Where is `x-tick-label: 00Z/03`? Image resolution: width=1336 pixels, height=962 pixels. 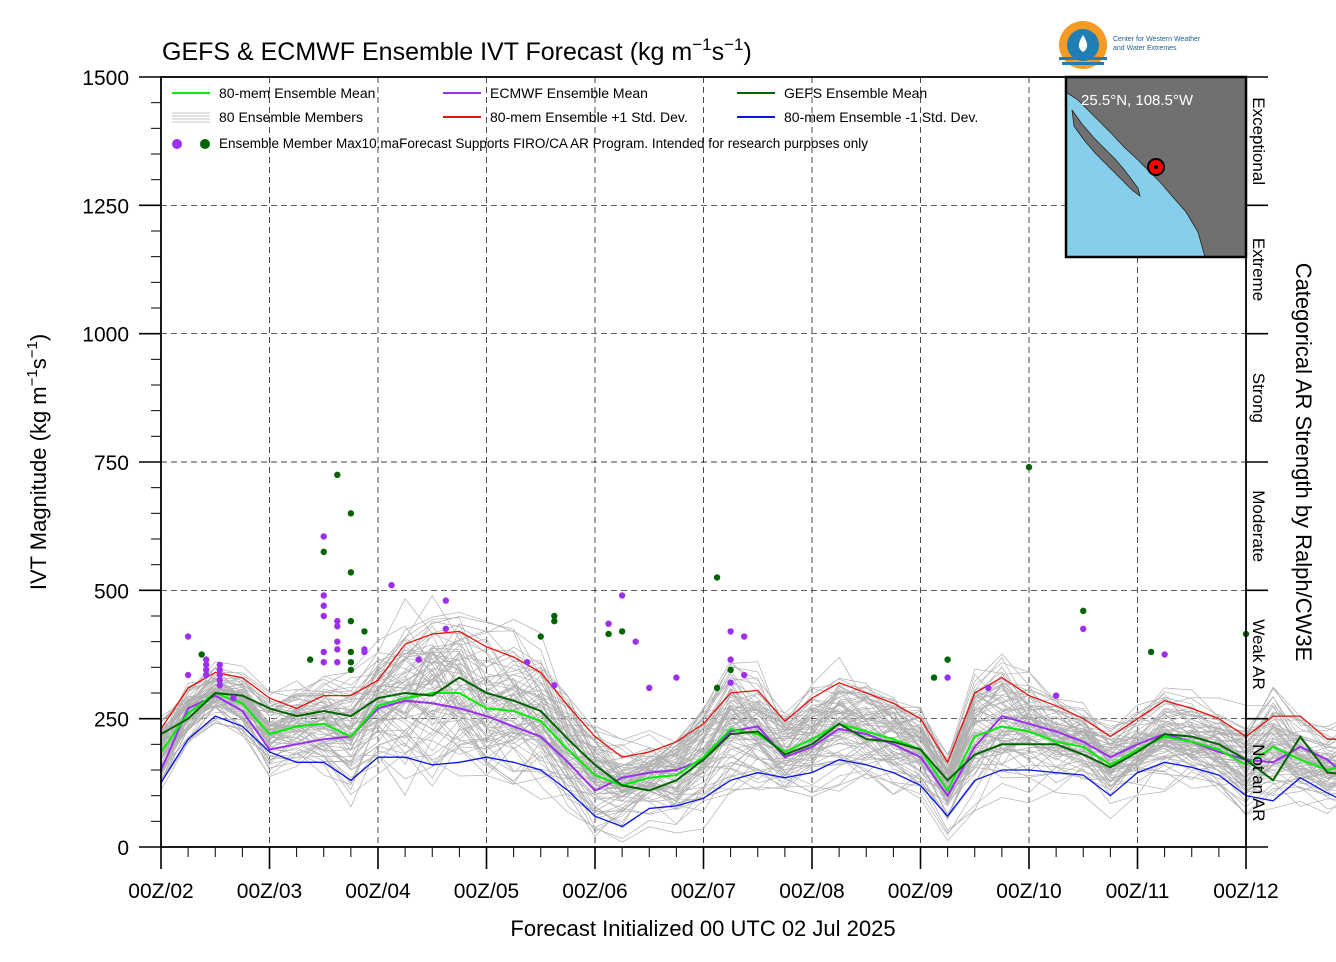
x-tick-label: 00Z/03 is located at coordinates (269, 891).